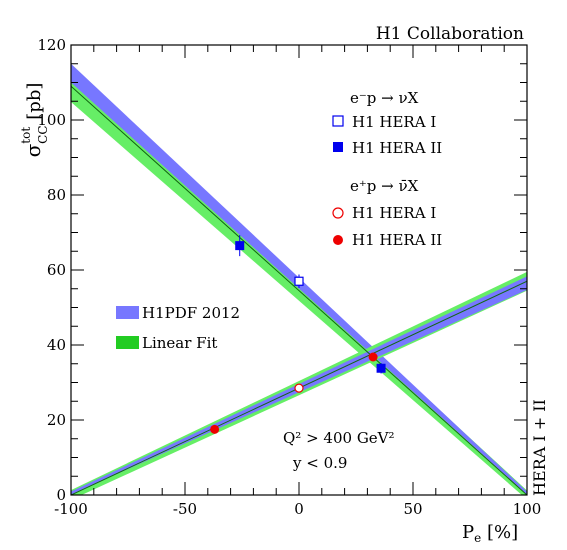 The image size is (567, 550). Describe the element at coordinates (384, 98) in the screenshot. I see `legend-header-electron: e⁻p → νX` at that location.